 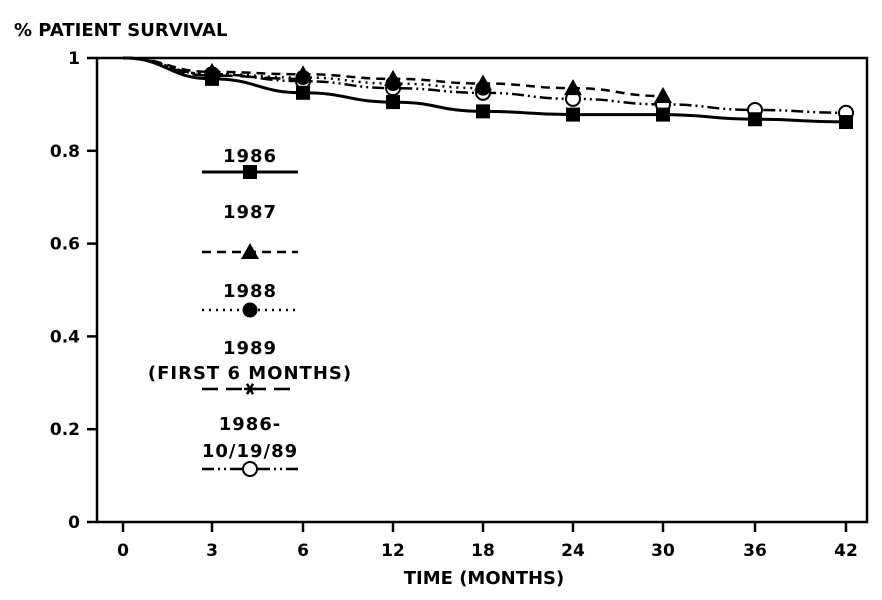 I want to click on legend-entry-4: 1986-10/19/89, so click(x=250, y=445).